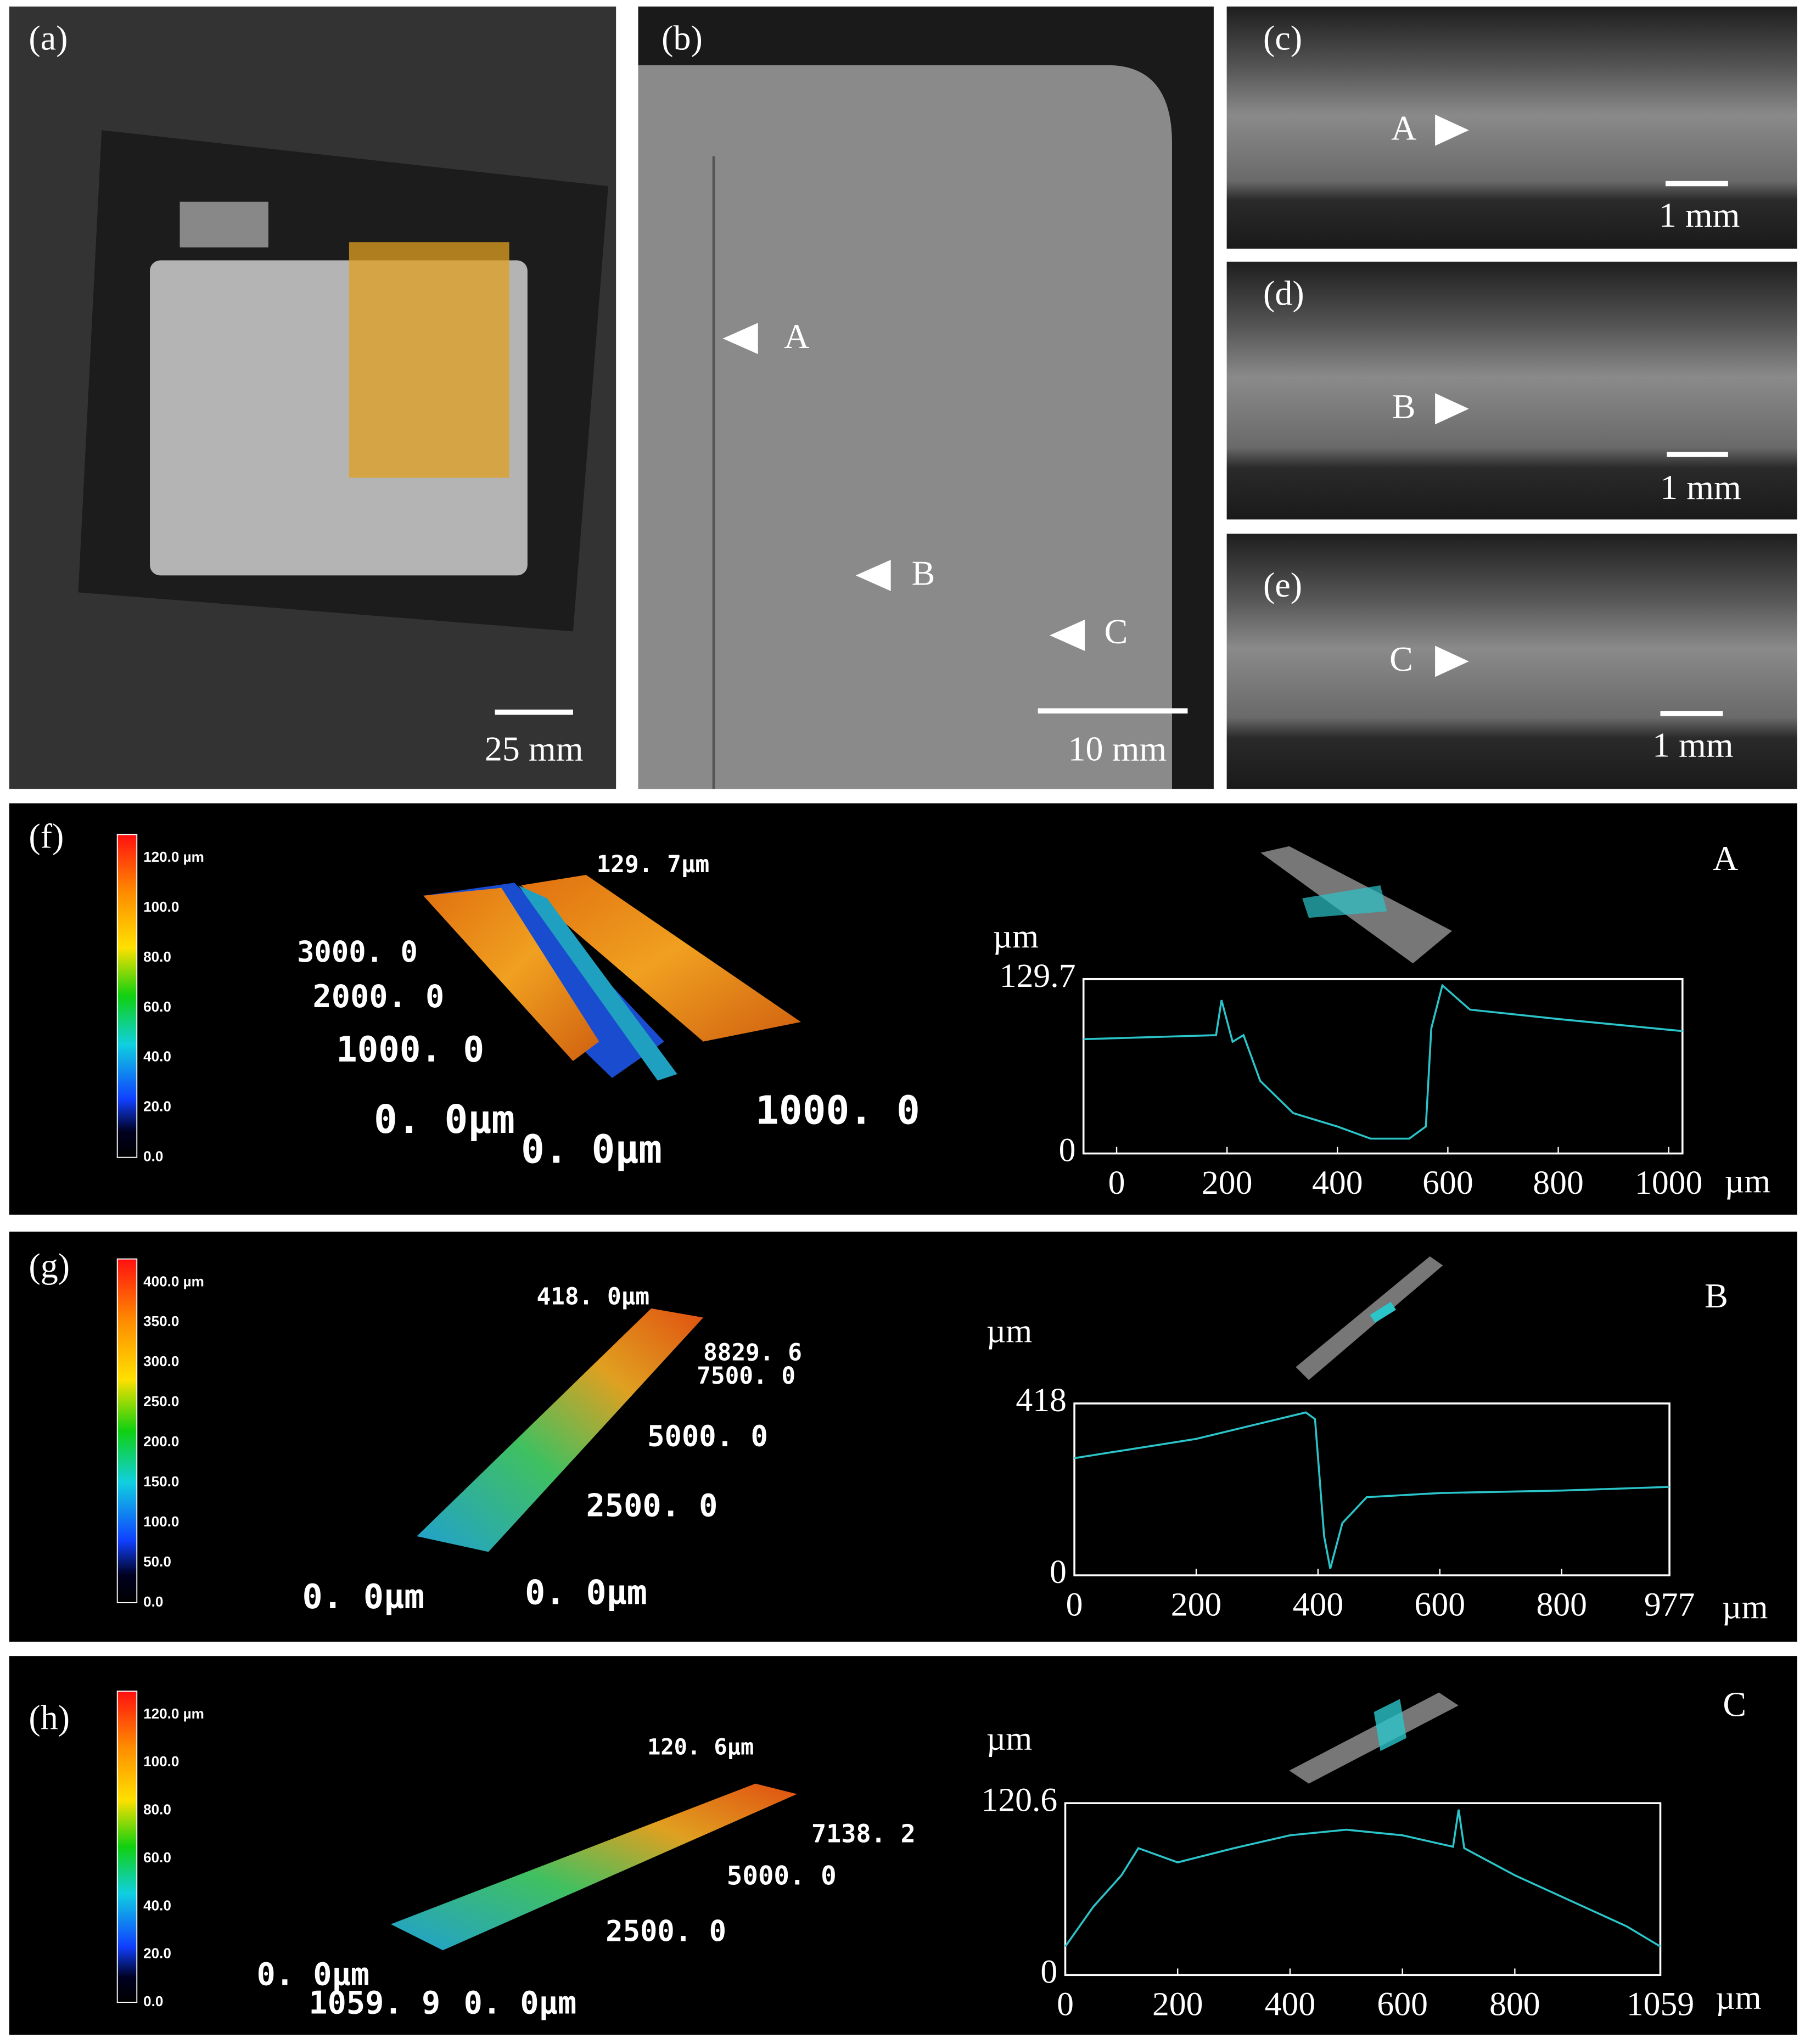 The image size is (1805, 2044). What do you see at coordinates (653, 864) in the screenshot?
I see `surface-axis-label: 129. 7µm` at bounding box center [653, 864].